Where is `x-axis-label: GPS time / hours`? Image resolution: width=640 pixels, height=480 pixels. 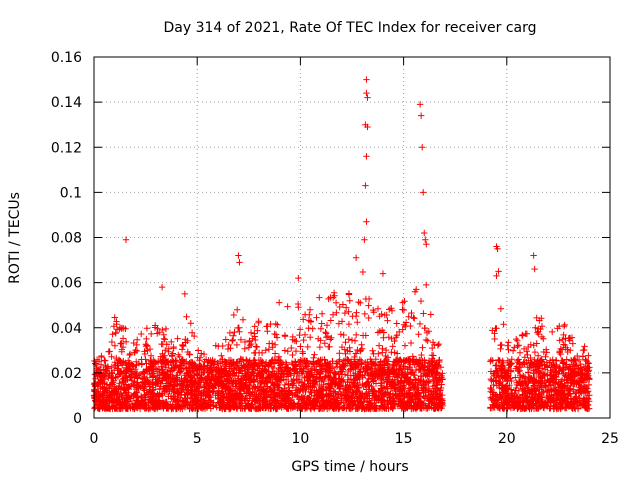 x-axis-label: GPS time / hours is located at coordinates (349, 467).